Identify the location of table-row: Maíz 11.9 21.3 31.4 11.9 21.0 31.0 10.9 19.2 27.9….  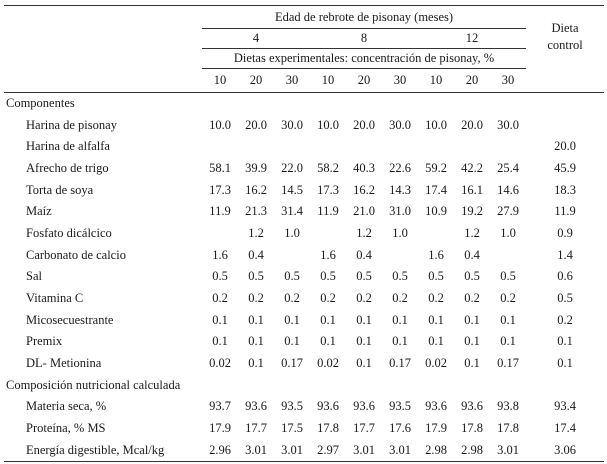
(304, 212).